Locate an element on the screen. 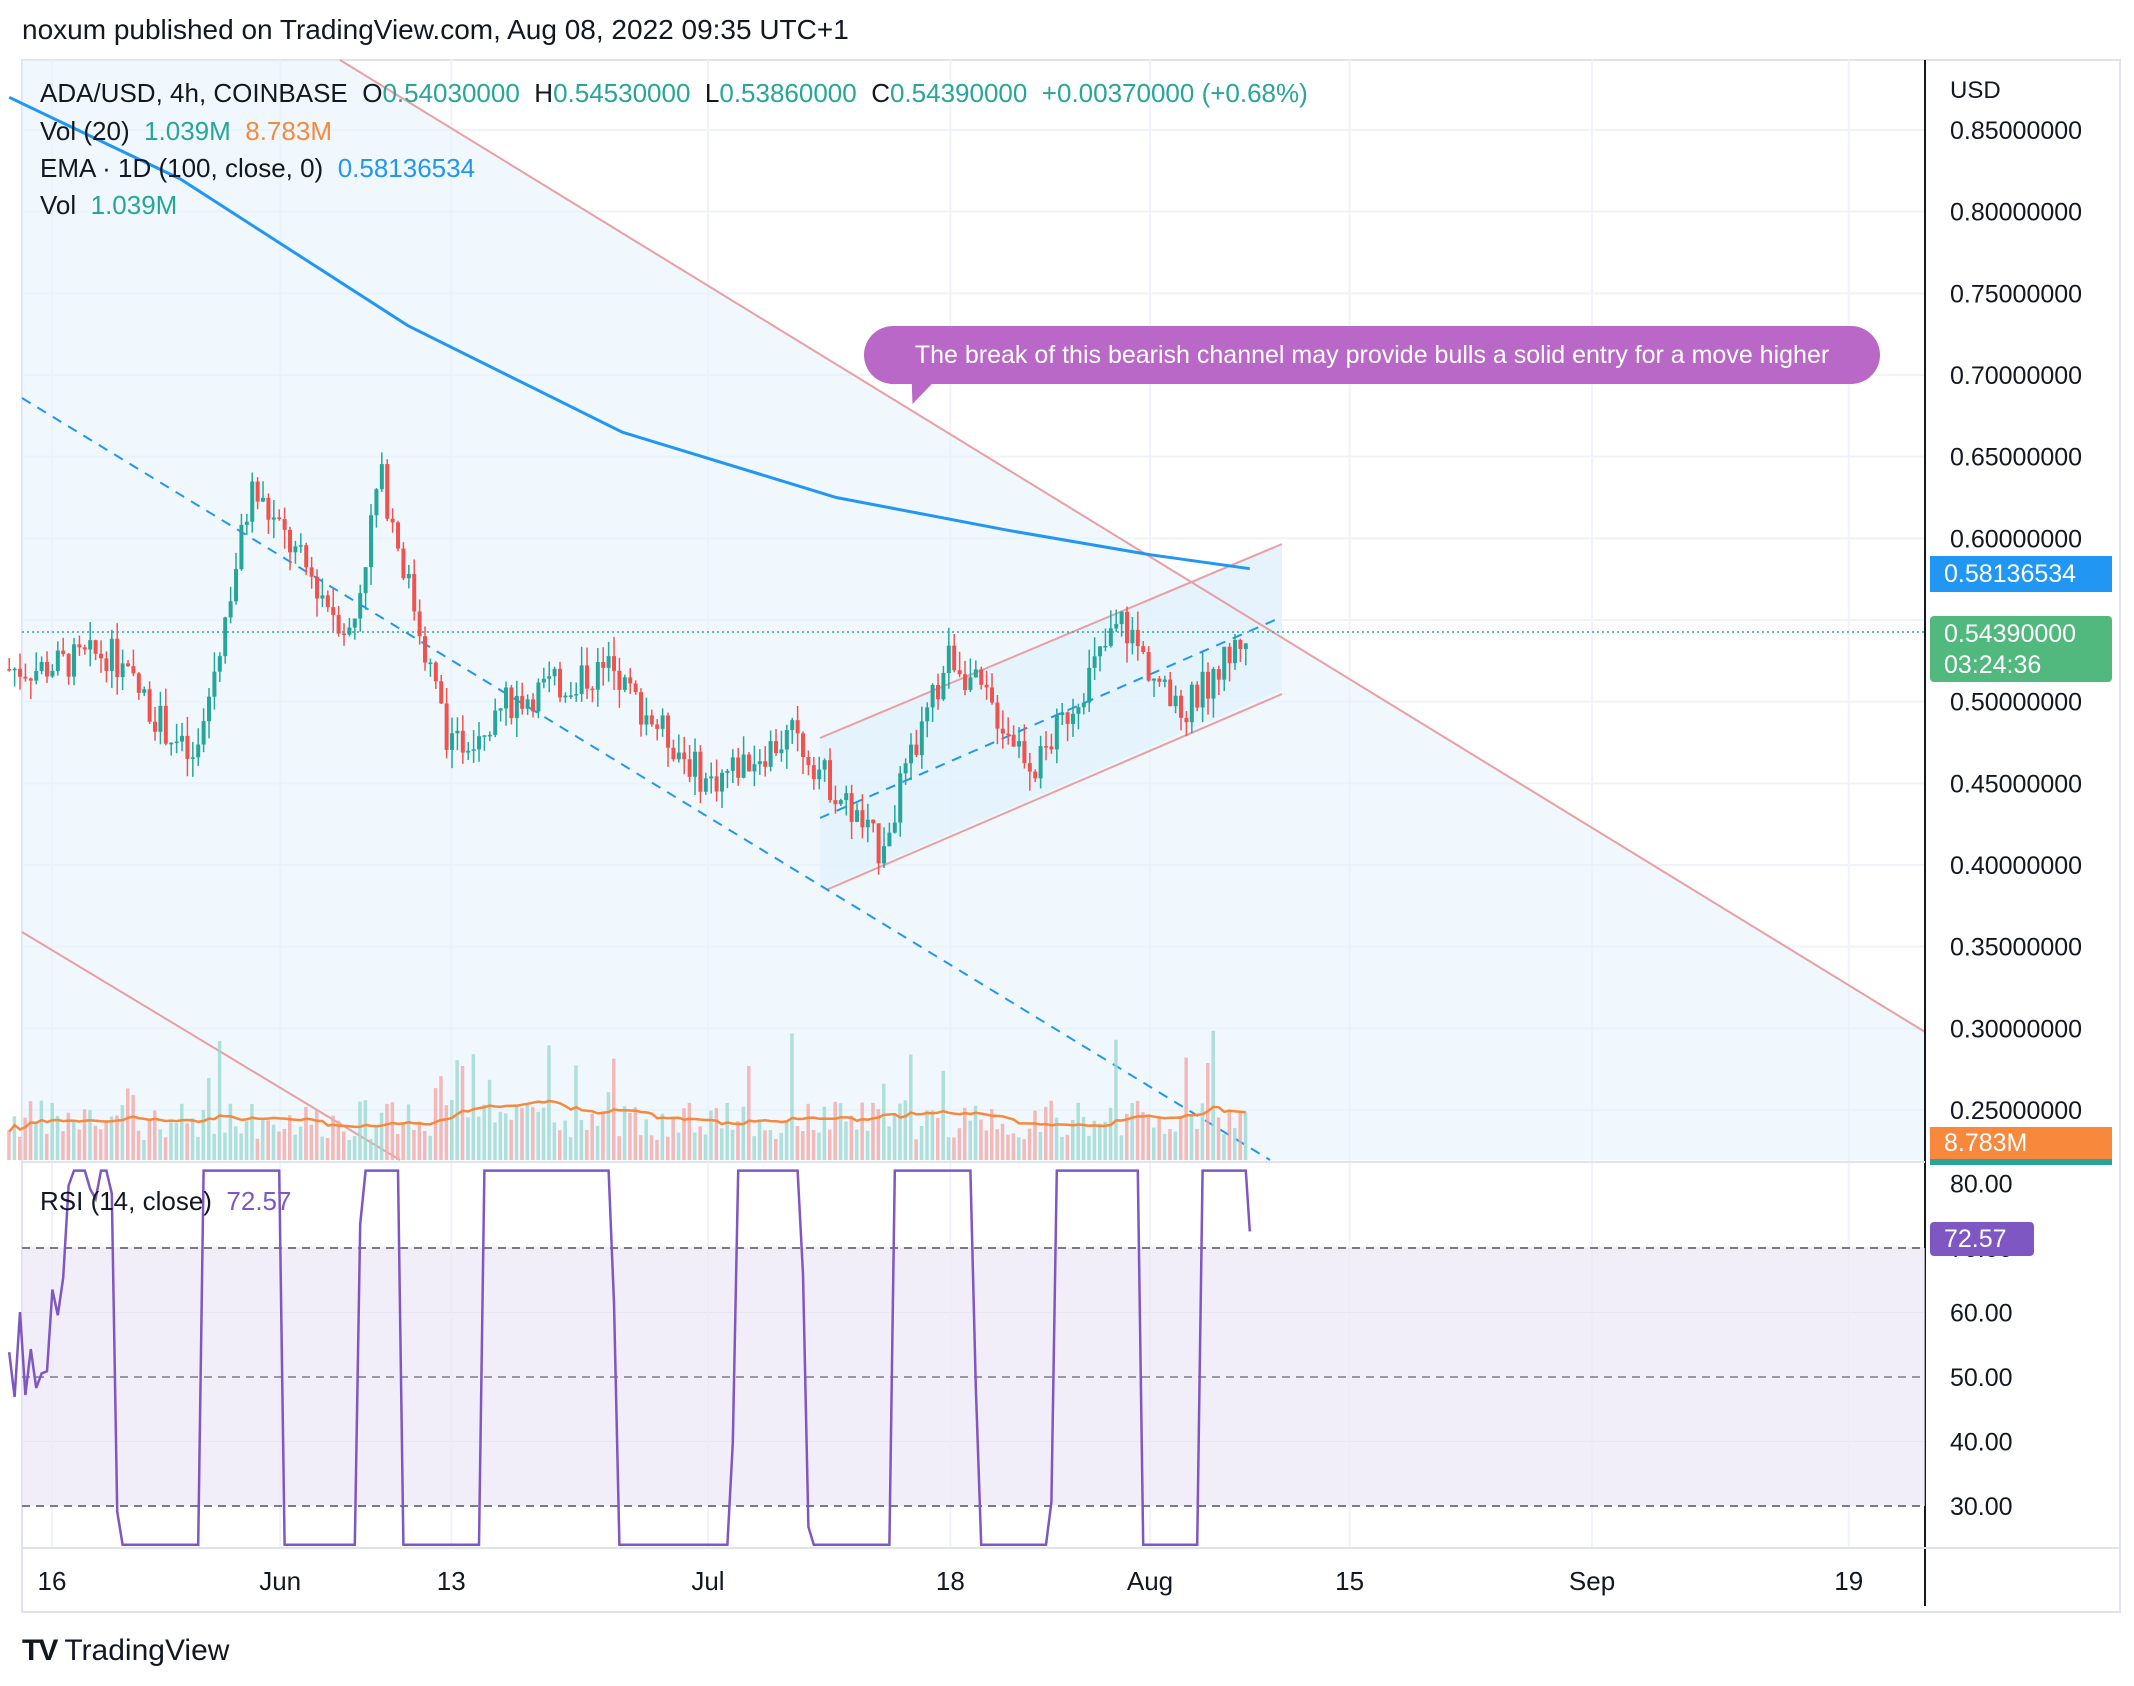 Image resolution: width=2134 pixels, height=1686 pixels. ema-value: 0.58136534 is located at coordinates (406, 168).